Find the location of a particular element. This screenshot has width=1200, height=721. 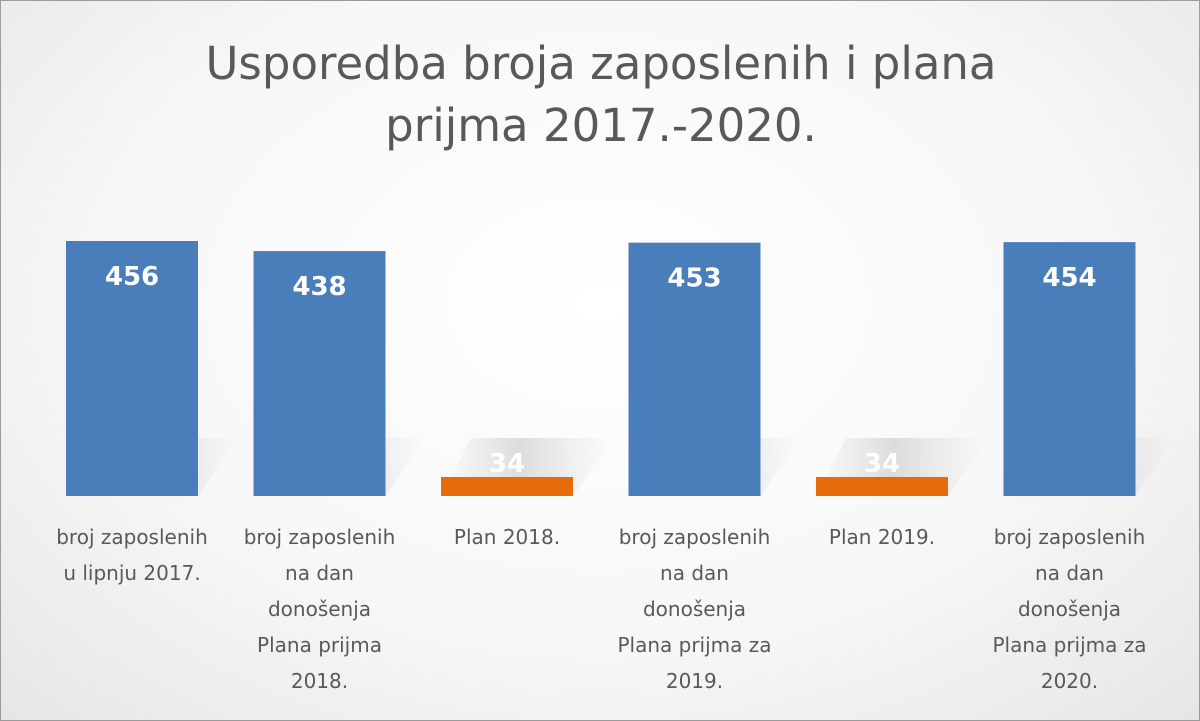

category-label-line: Plan 2019. is located at coordinates (882, 537).